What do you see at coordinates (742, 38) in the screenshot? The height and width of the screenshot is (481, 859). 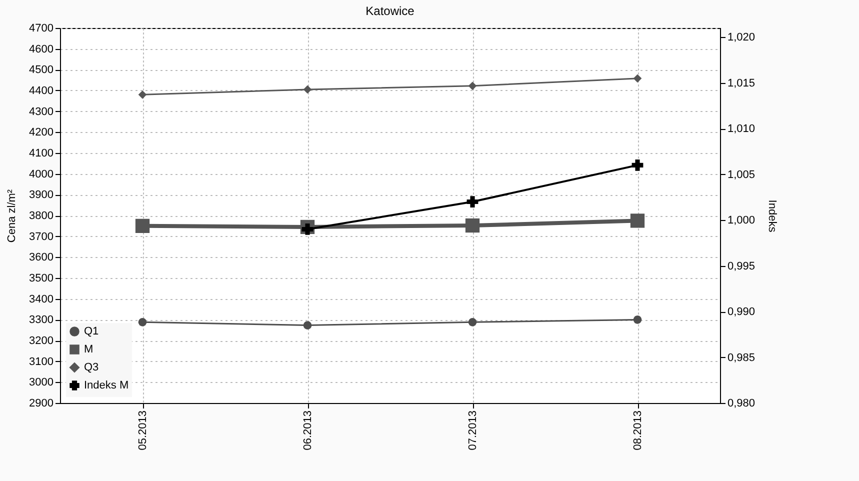 I see `y2-tick-label: 1,020` at bounding box center [742, 38].